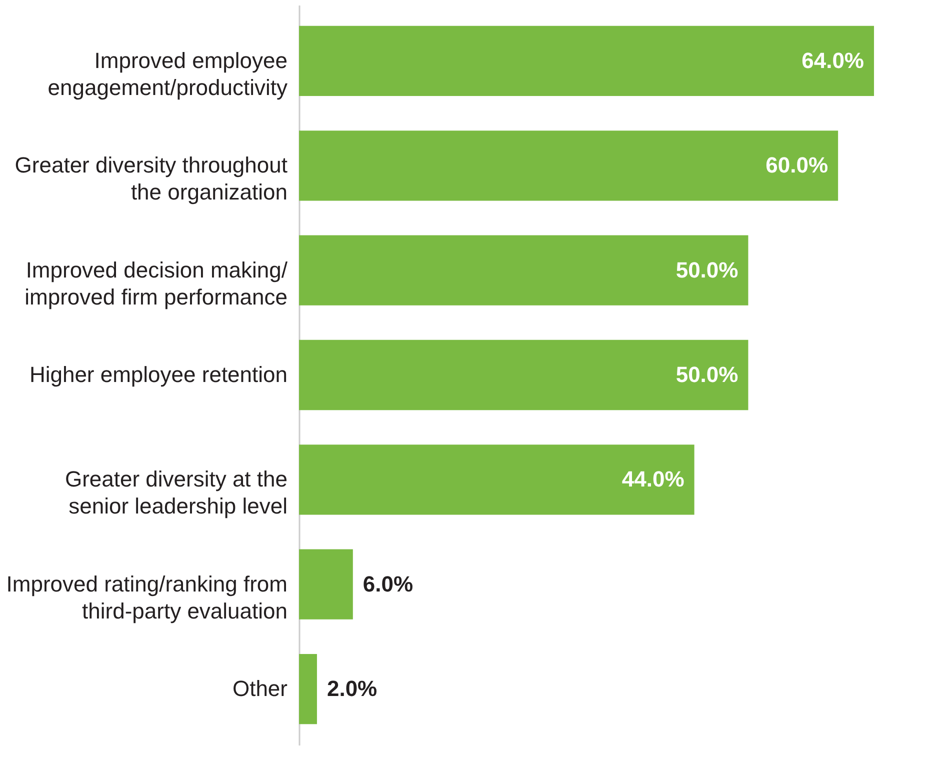  Describe the element at coordinates (158, 374) in the screenshot. I see `y-tick-label: Higher employee retention` at that location.